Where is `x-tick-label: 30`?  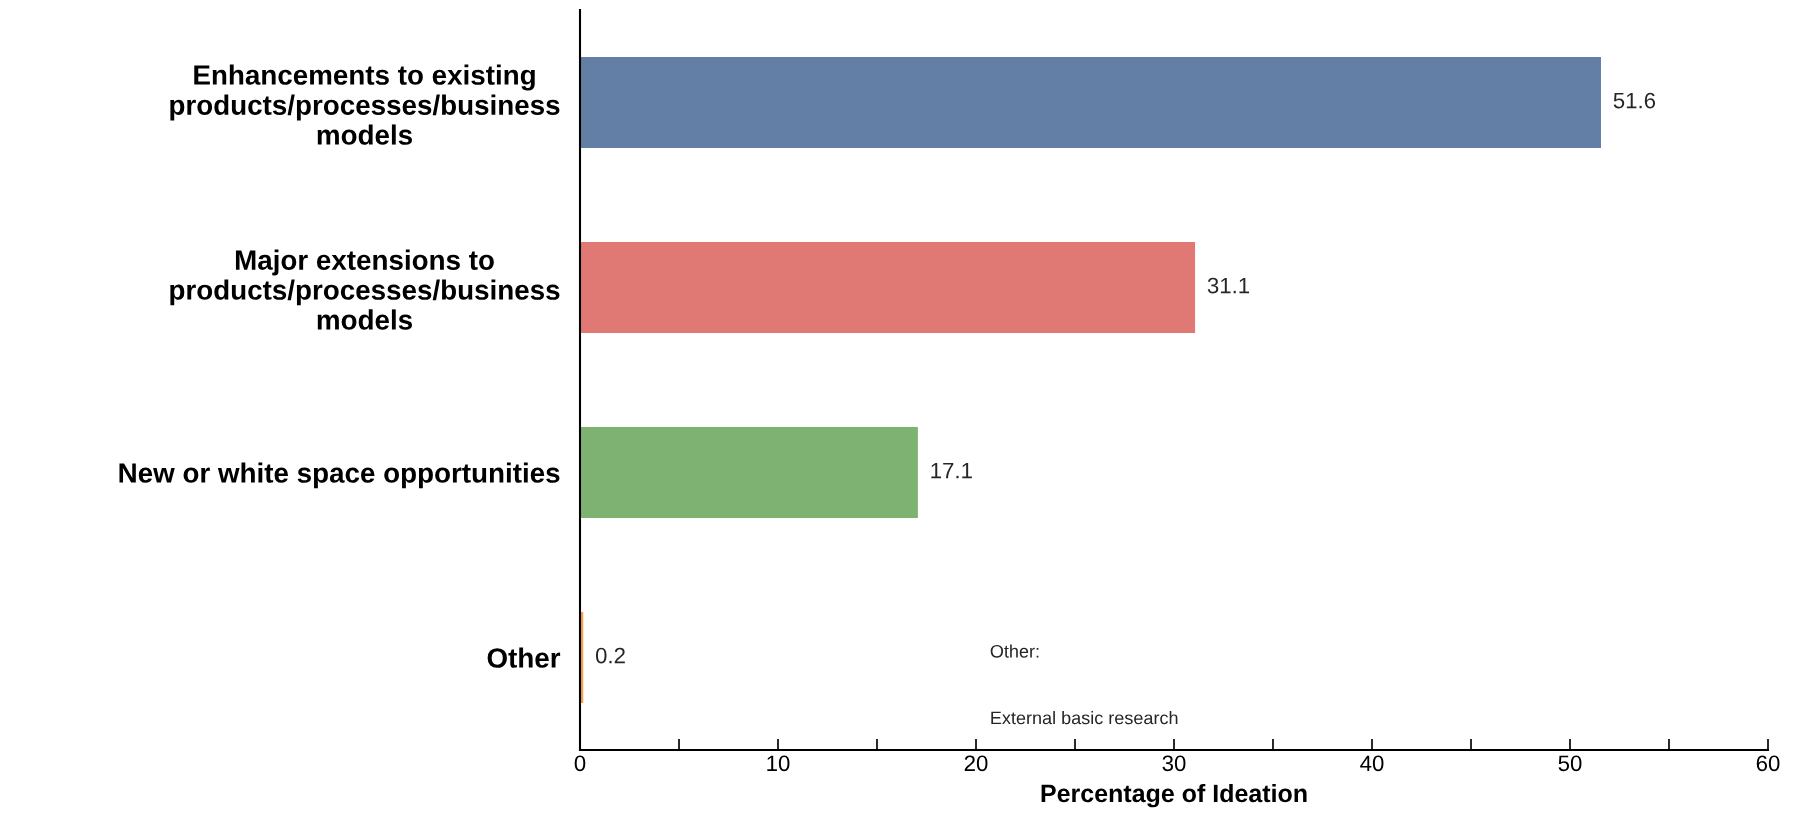 x-tick-label: 30 is located at coordinates (1174, 763).